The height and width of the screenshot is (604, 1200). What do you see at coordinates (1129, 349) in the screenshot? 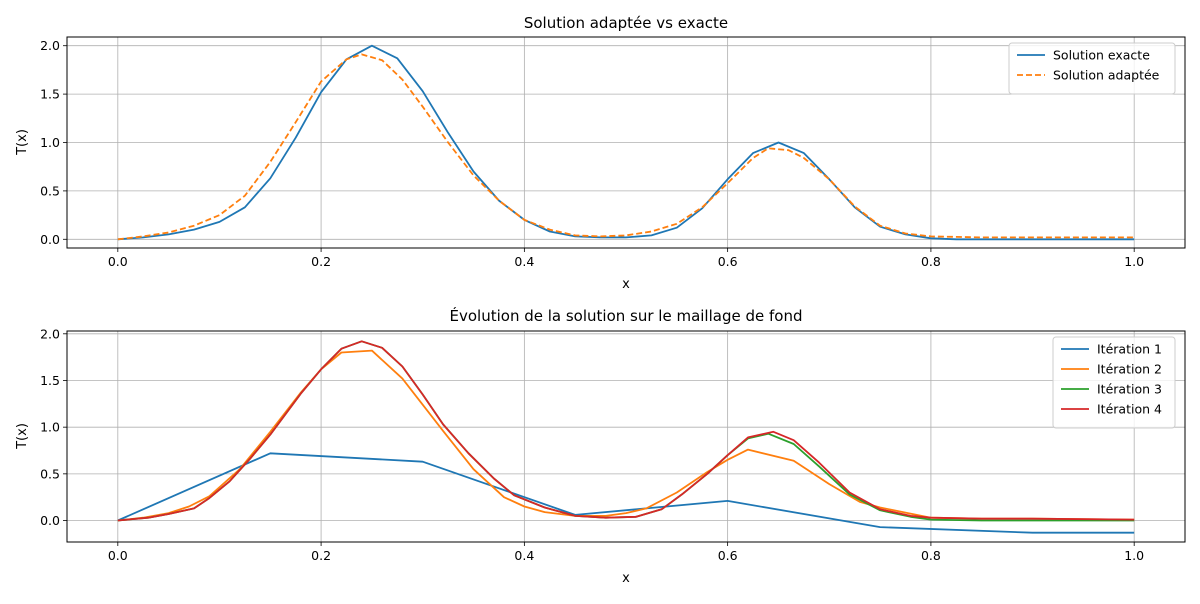
I see `legend-label: Itération 1` at bounding box center [1129, 349].